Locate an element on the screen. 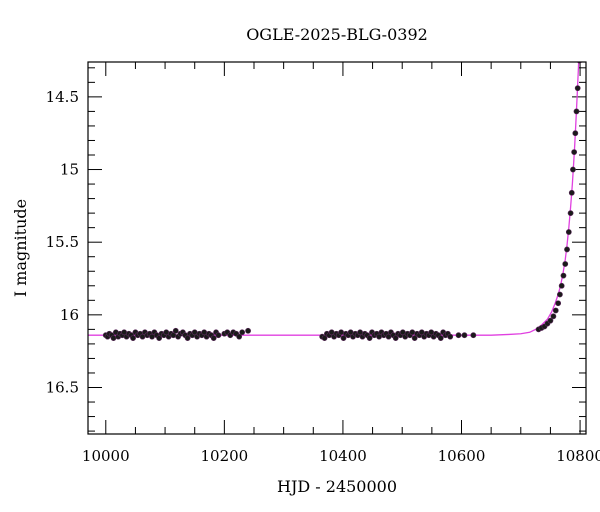  y-tick-label: 16.5 is located at coordinates (62, 388).